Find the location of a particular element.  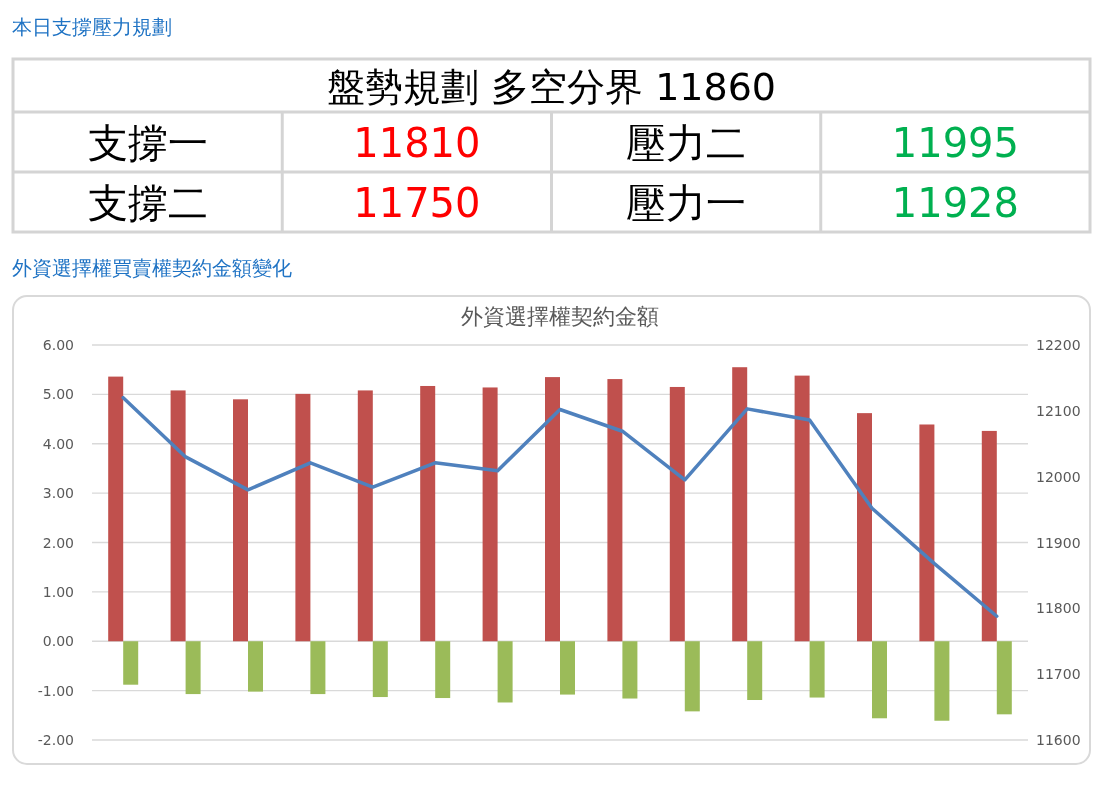

text: 11928 is located at coordinates (955, 203).